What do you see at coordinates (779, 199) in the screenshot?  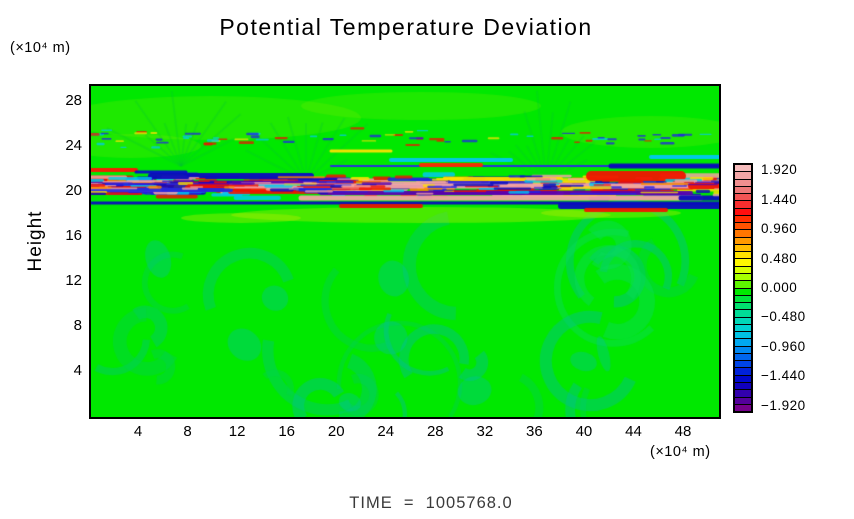 I see `colorbar-tick-label: 1.440` at bounding box center [779, 199].